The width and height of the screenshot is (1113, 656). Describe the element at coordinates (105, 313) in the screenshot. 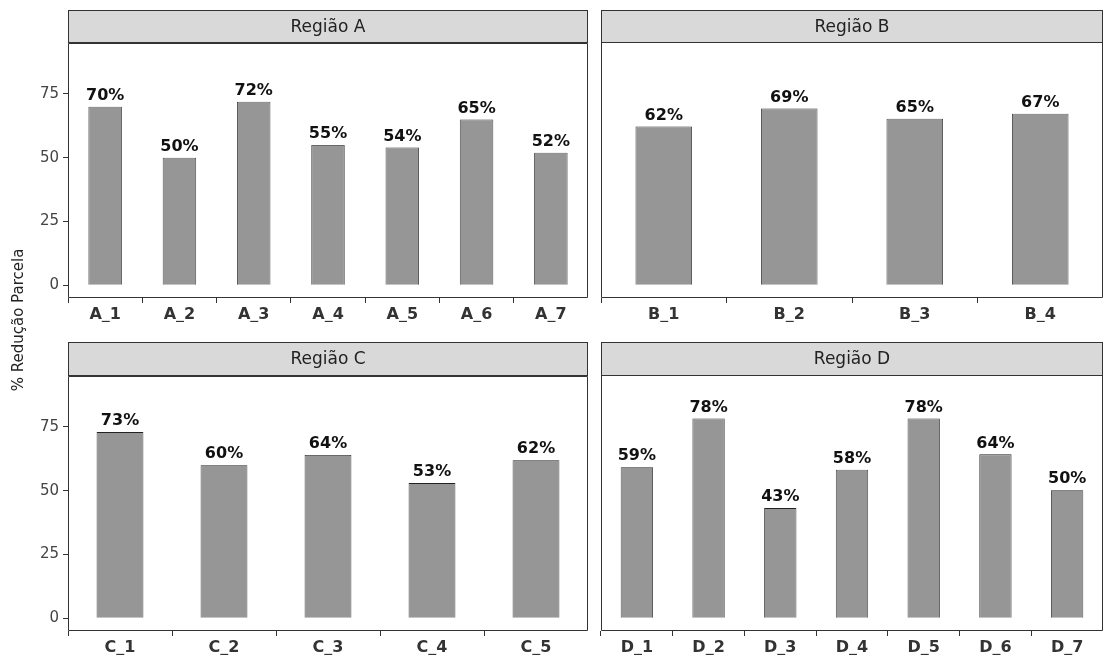

I see `x-tick-label: A_1` at that location.